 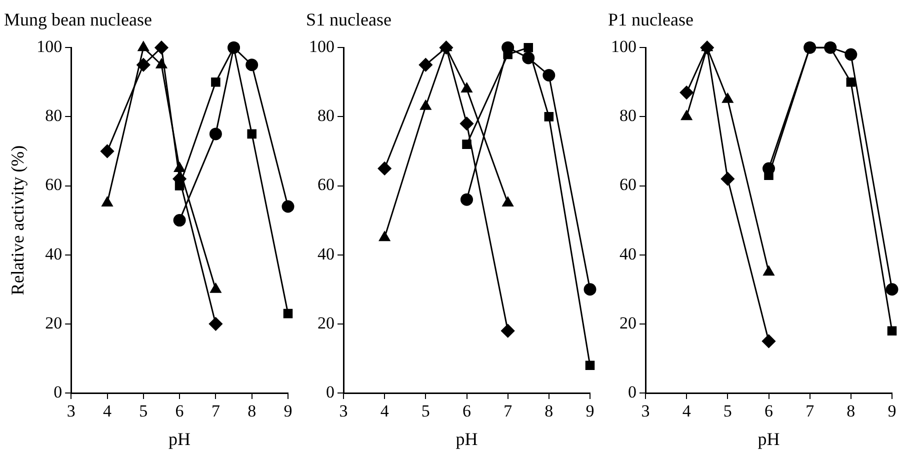 I want to click on chart-title: P1 nuclease, so click(x=651, y=20).